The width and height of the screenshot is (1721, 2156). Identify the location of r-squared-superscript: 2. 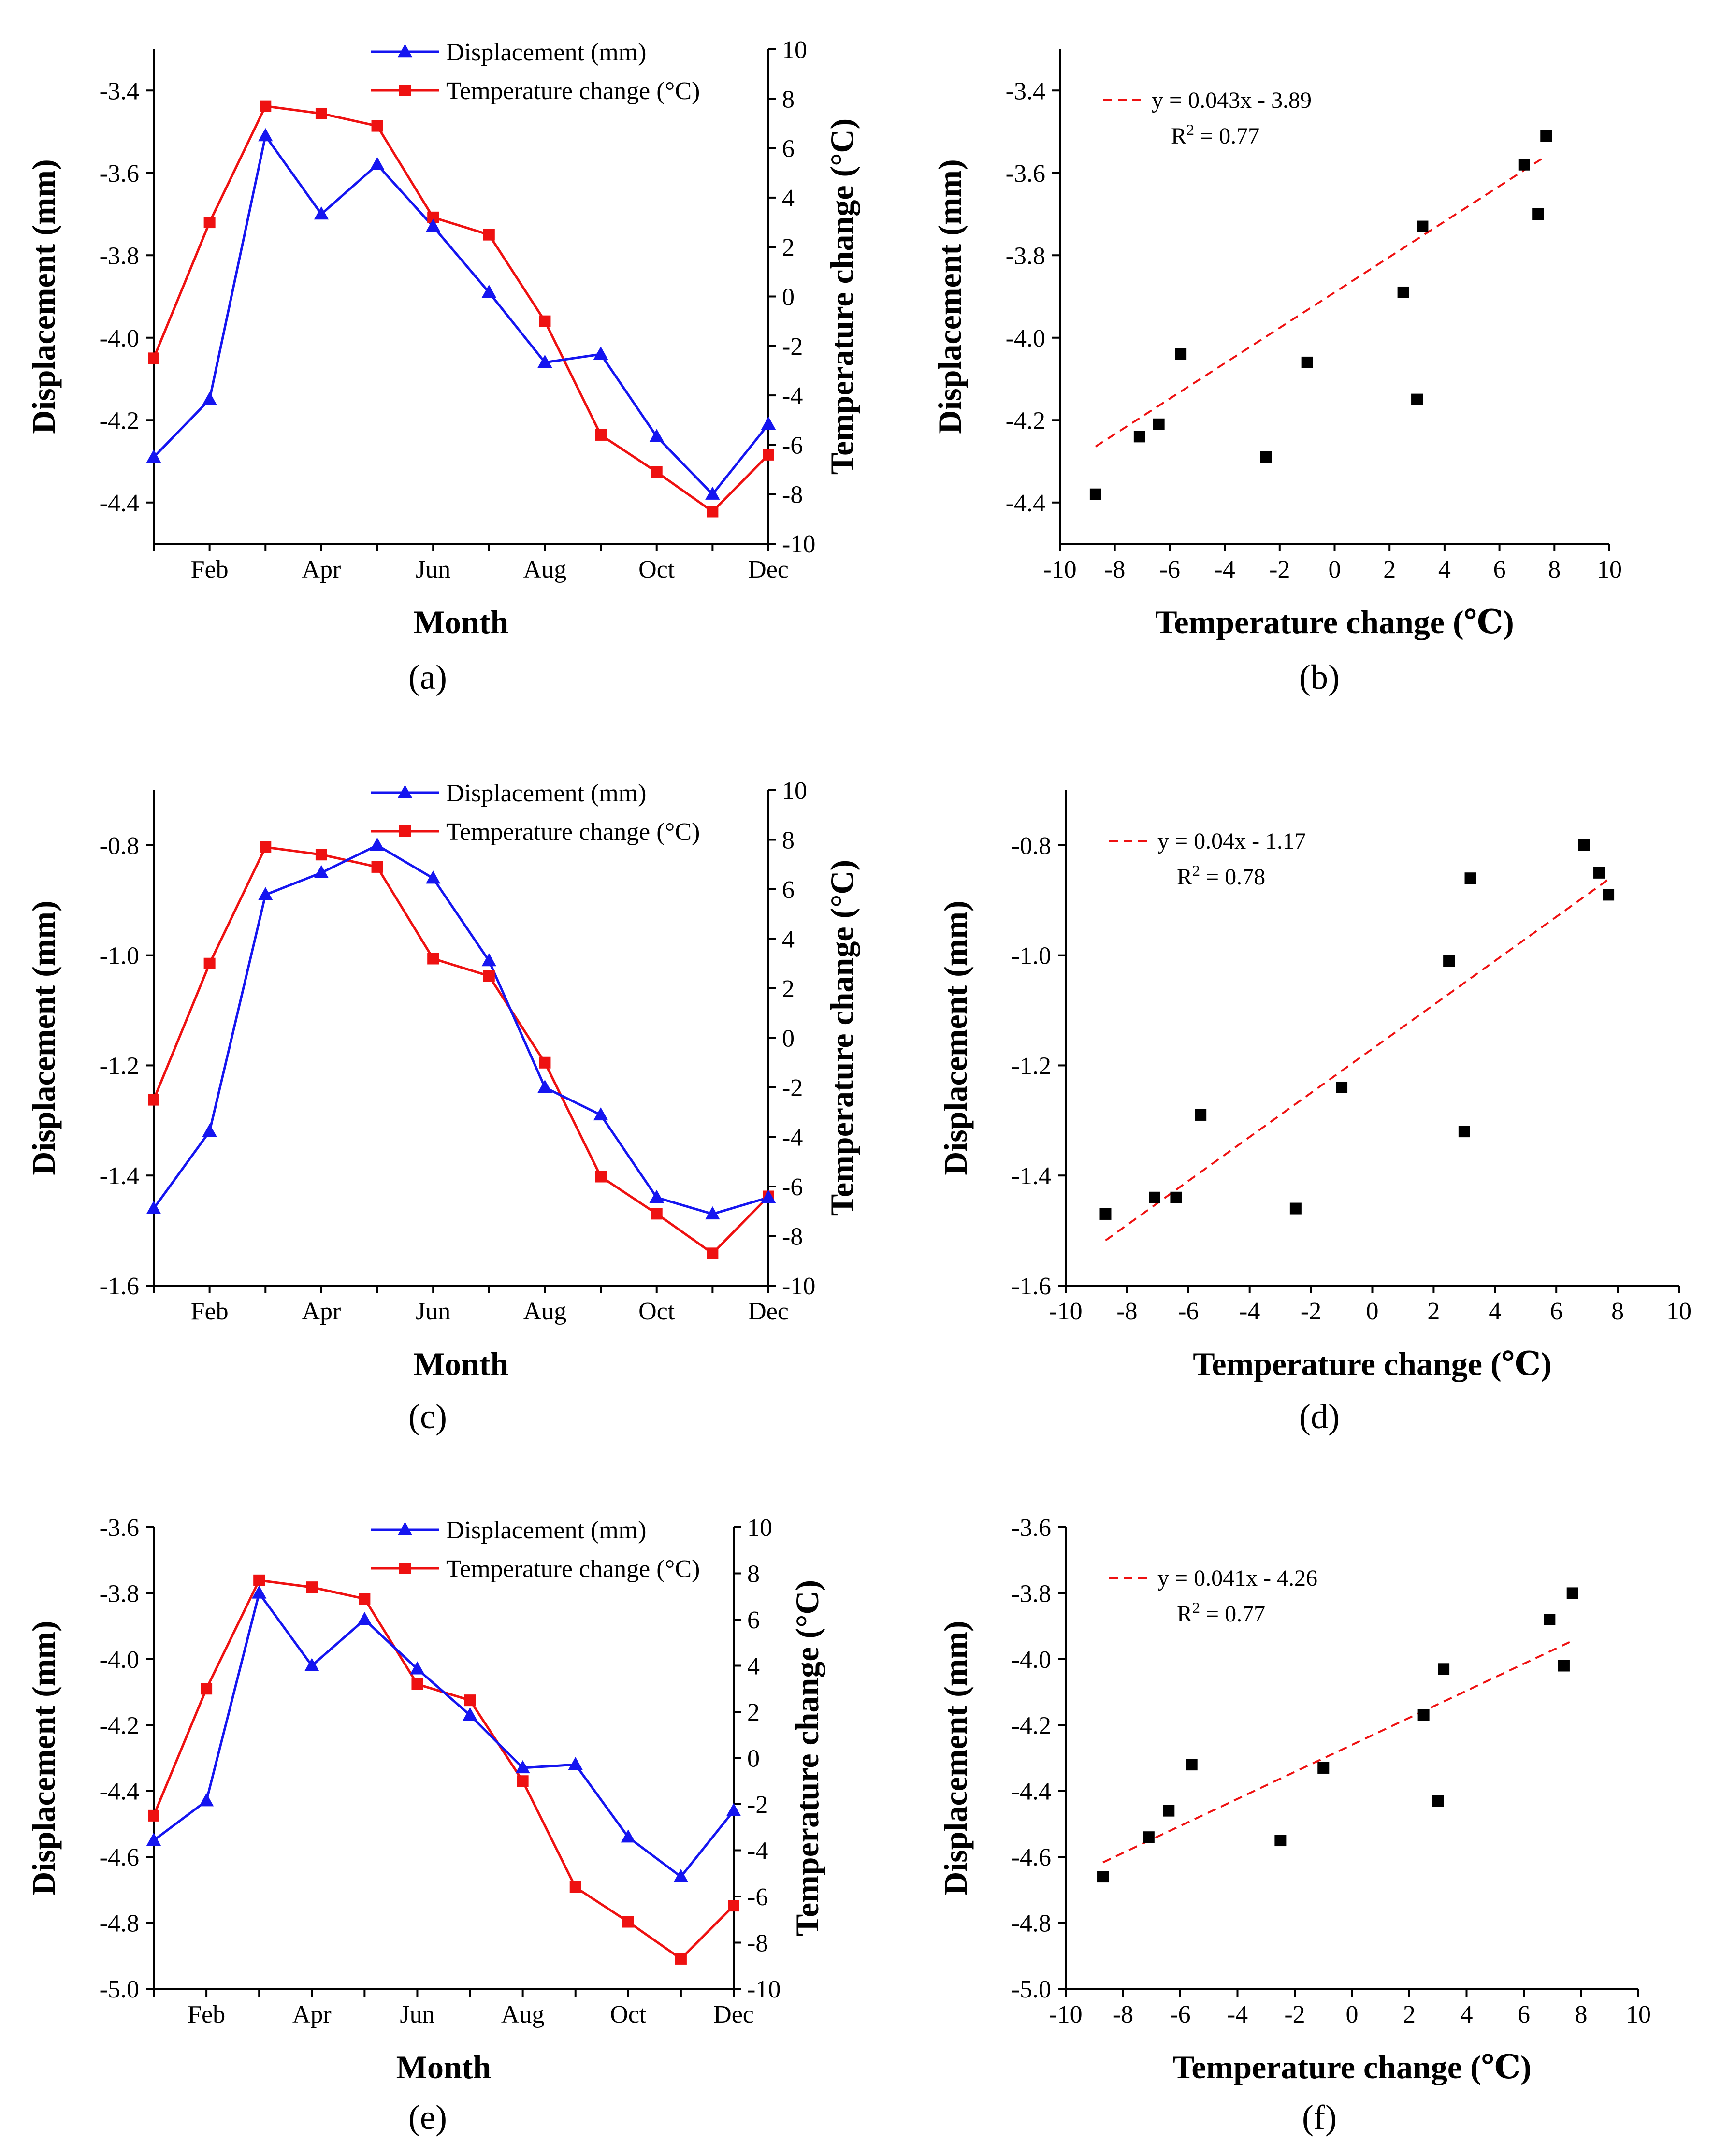
(1190, 129).